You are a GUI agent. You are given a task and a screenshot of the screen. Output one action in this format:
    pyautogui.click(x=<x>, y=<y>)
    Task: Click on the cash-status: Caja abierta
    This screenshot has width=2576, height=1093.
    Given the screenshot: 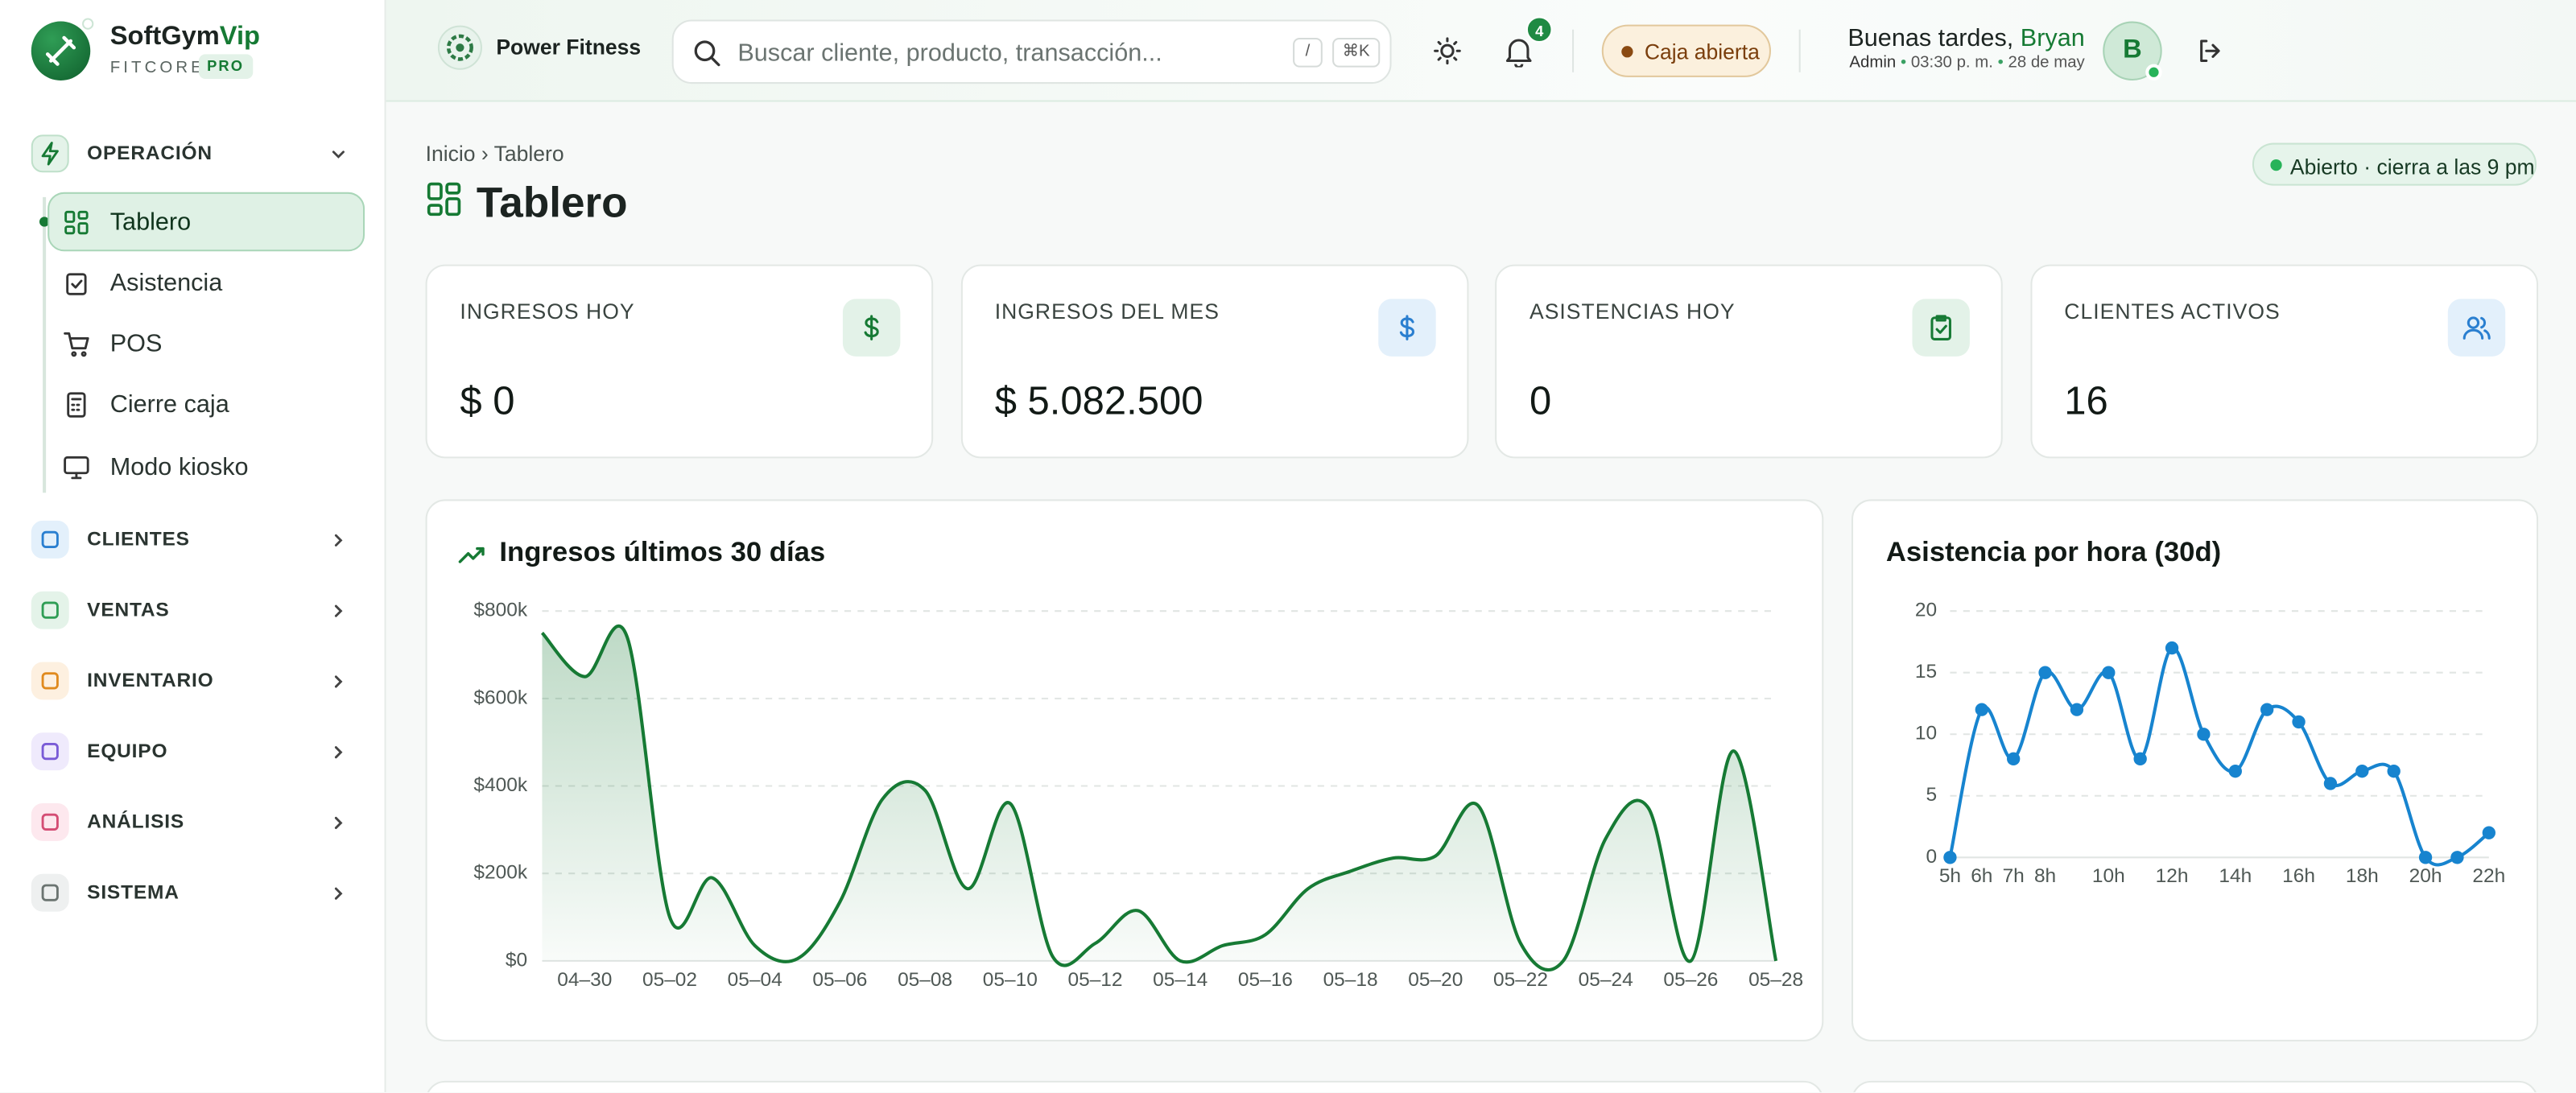 What is the action you would take?
    pyautogui.click(x=1686, y=51)
    